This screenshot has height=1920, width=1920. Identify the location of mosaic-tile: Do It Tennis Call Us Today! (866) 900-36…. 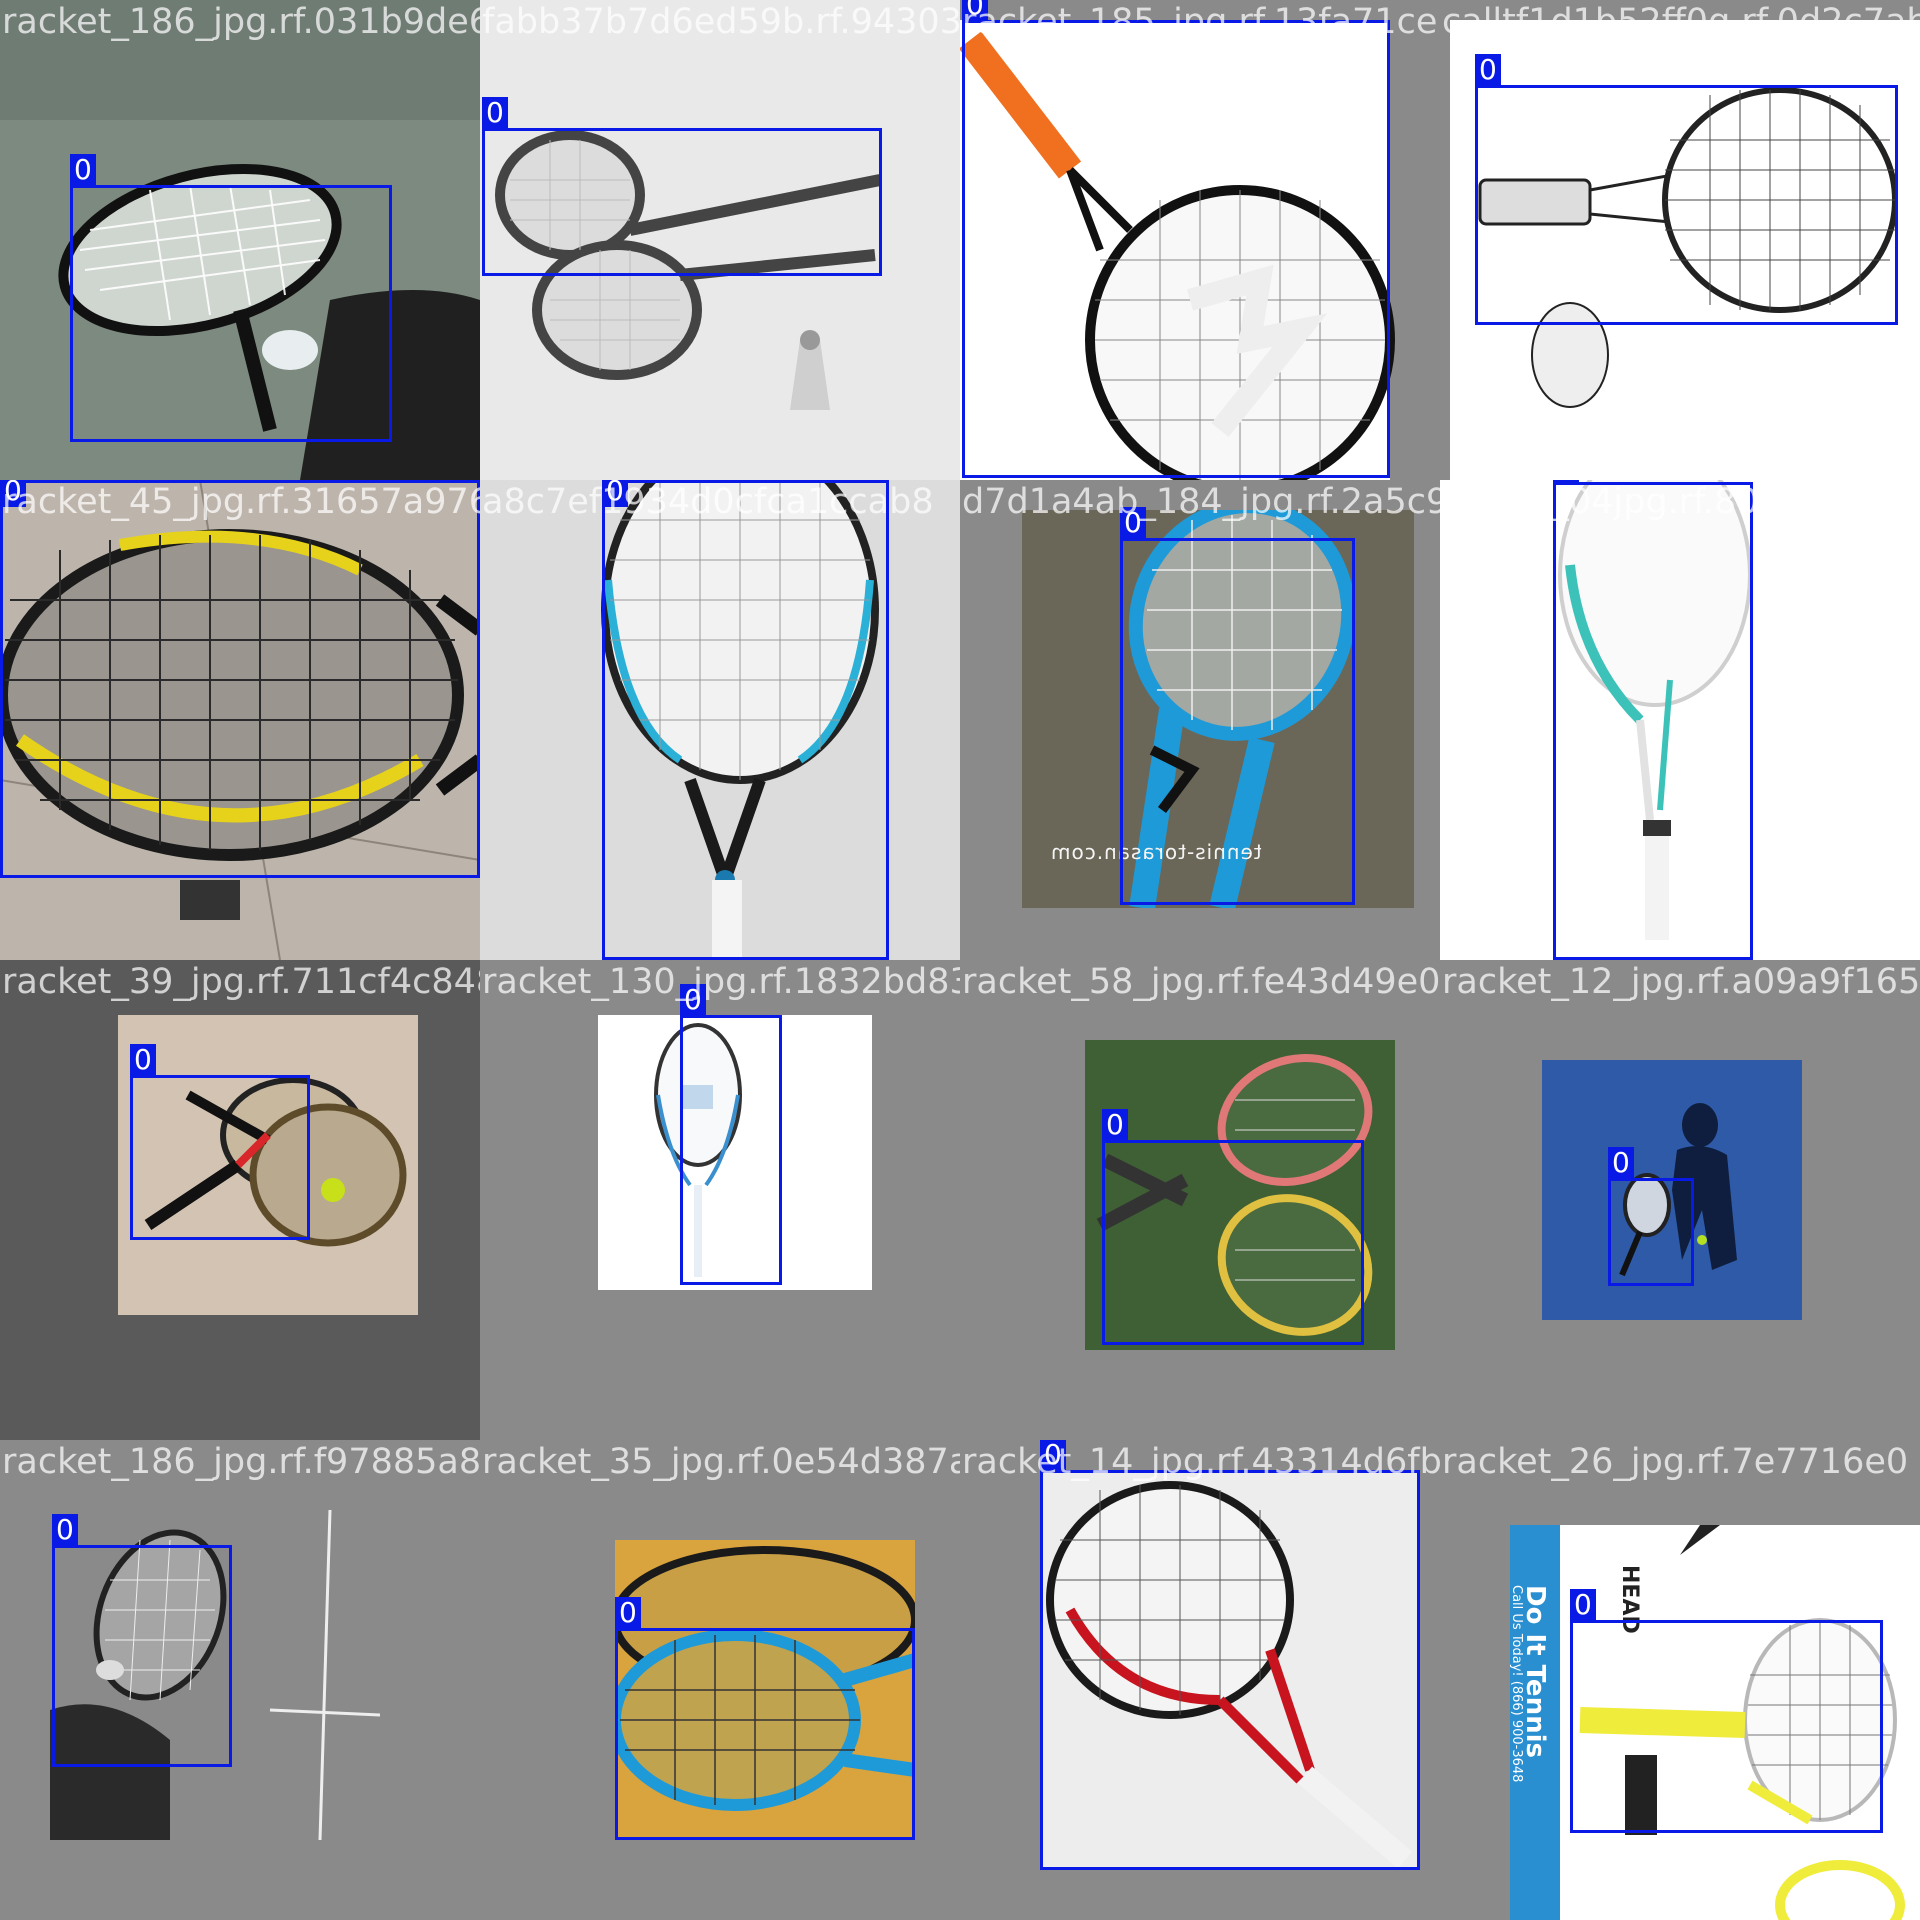
(1680, 1680).